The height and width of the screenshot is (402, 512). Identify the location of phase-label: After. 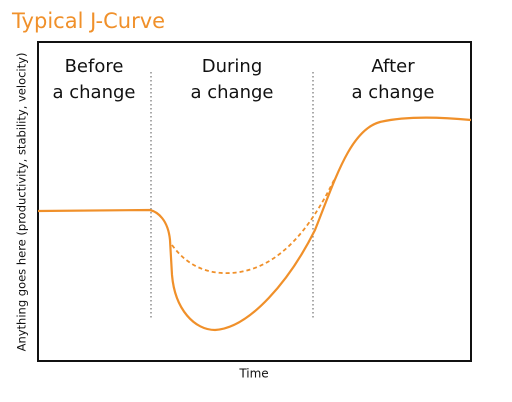
(393, 66).